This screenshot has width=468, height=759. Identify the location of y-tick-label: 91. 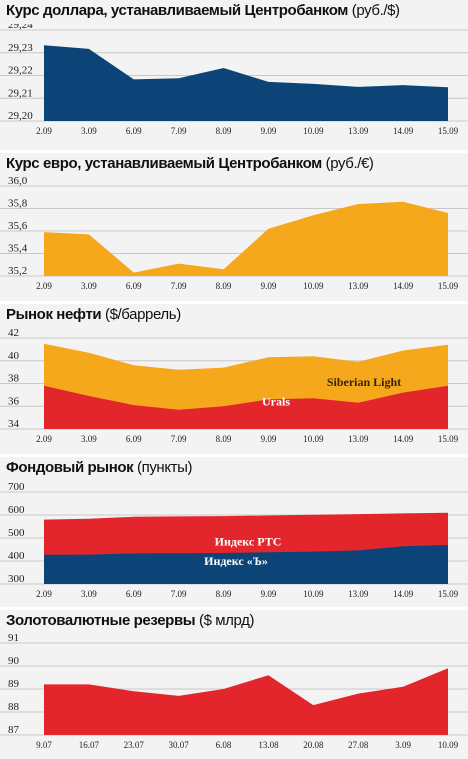
(13, 639).